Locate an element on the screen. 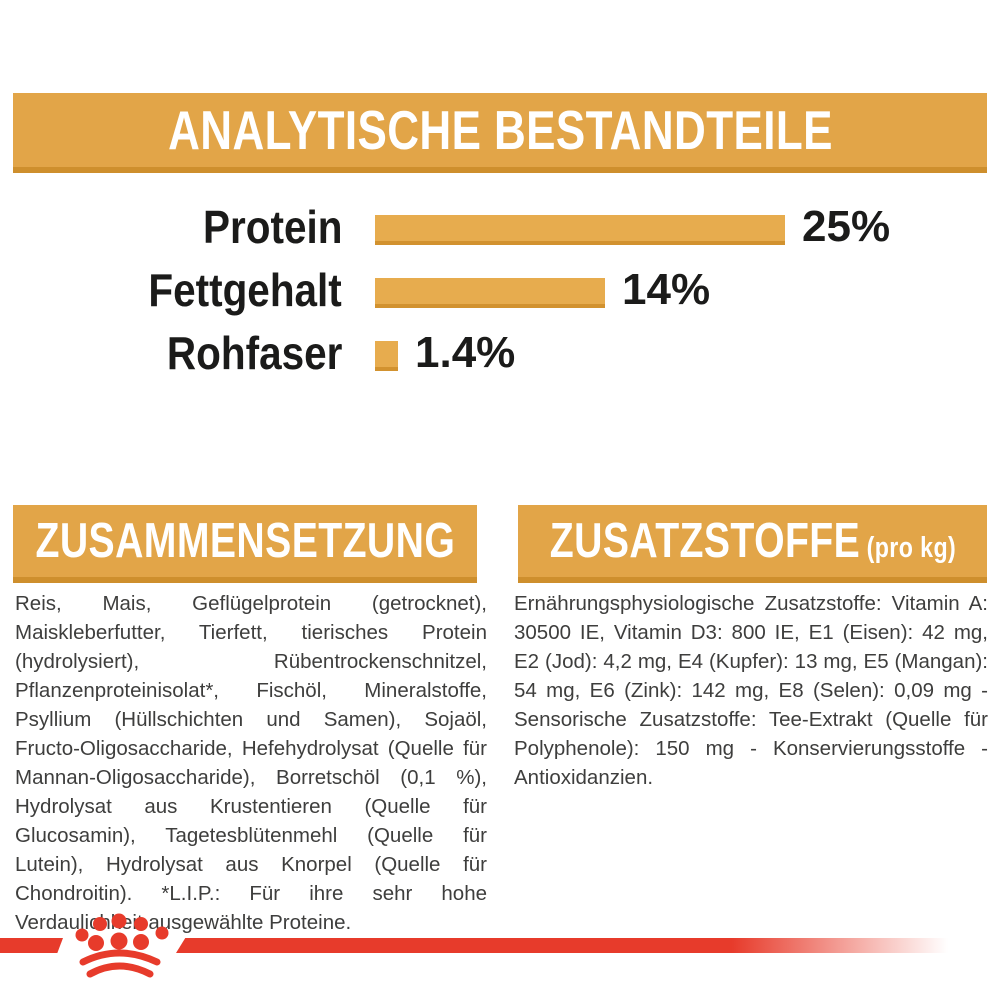 This screenshot has height=1000, width=1000. chart-value-fat: 14% is located at coordinates (666, 289).